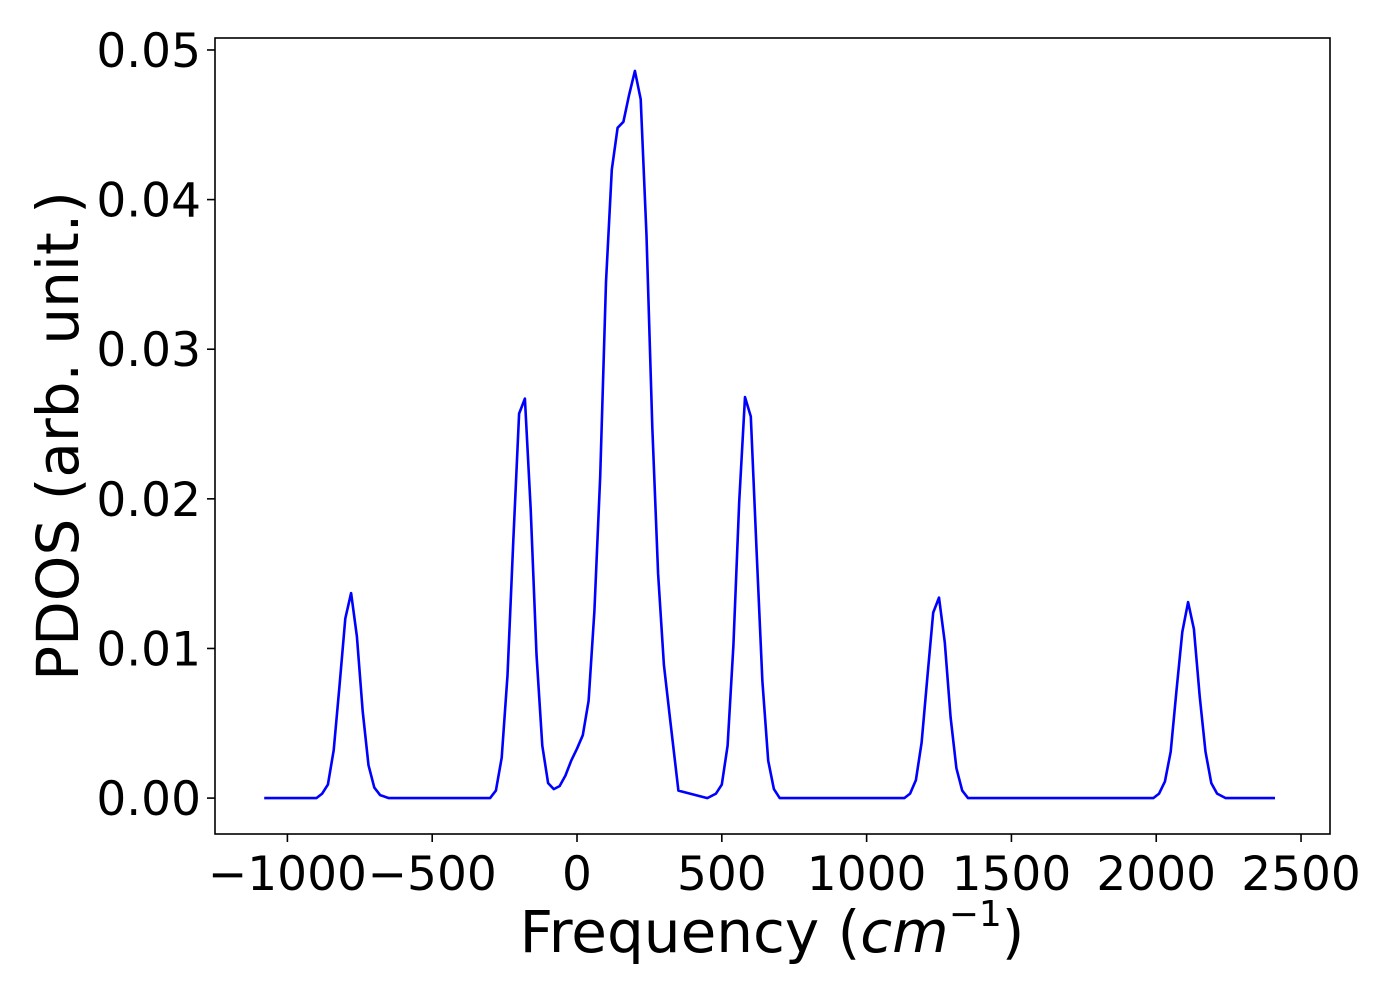 The width and height of the screenshot is (1400, 1000). I want to click on y-tick-label: 0.02, so click(148, 500).